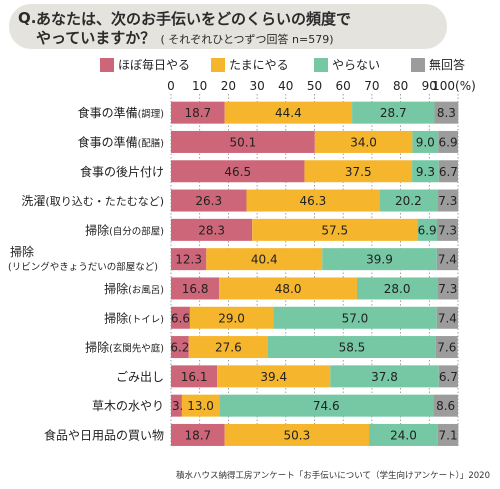 The image size is (500, 489). Describe the element at coordinates (259, 65) in the screenshot. I see `legend-label: たまにやる` at that location.